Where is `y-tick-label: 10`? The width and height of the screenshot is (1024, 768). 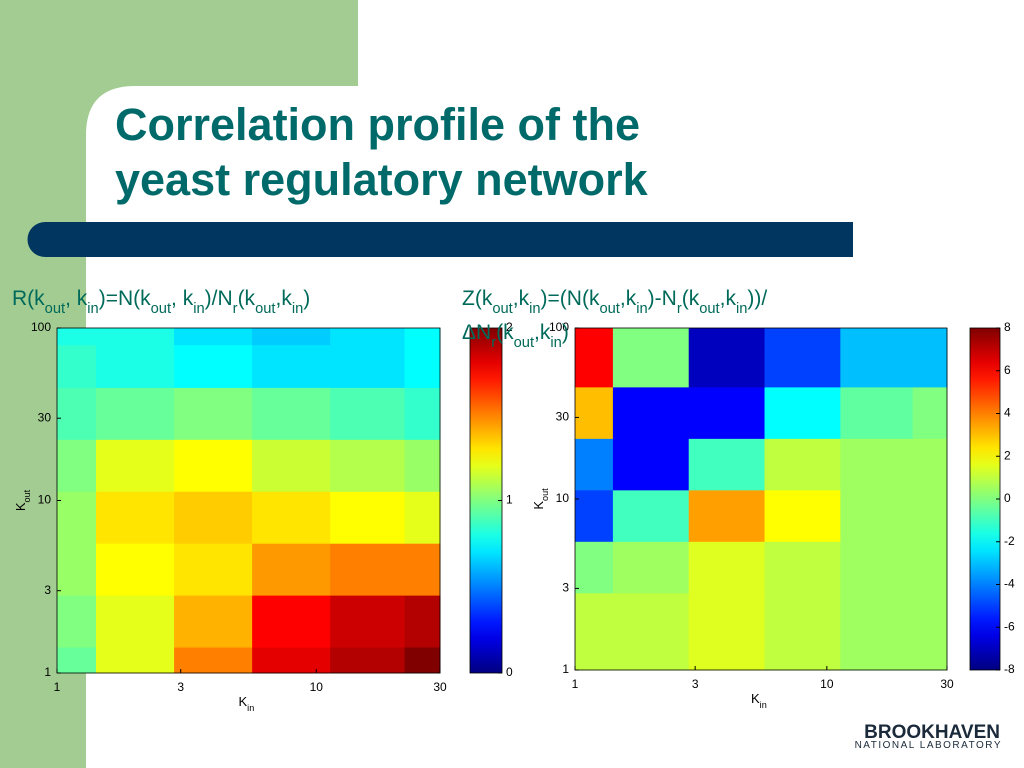
y-tick-label: 10 is located at coordinates (563, 498).